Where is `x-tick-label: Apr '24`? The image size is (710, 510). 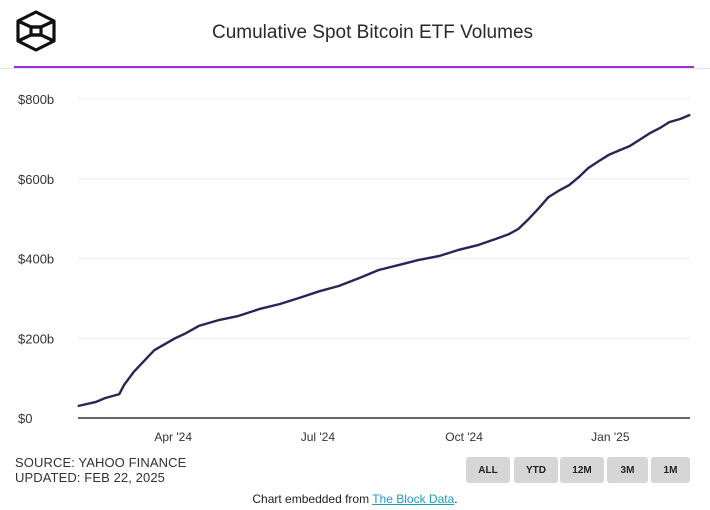
x-tick-label: Apr '24 is located at coordinates (173, 437).